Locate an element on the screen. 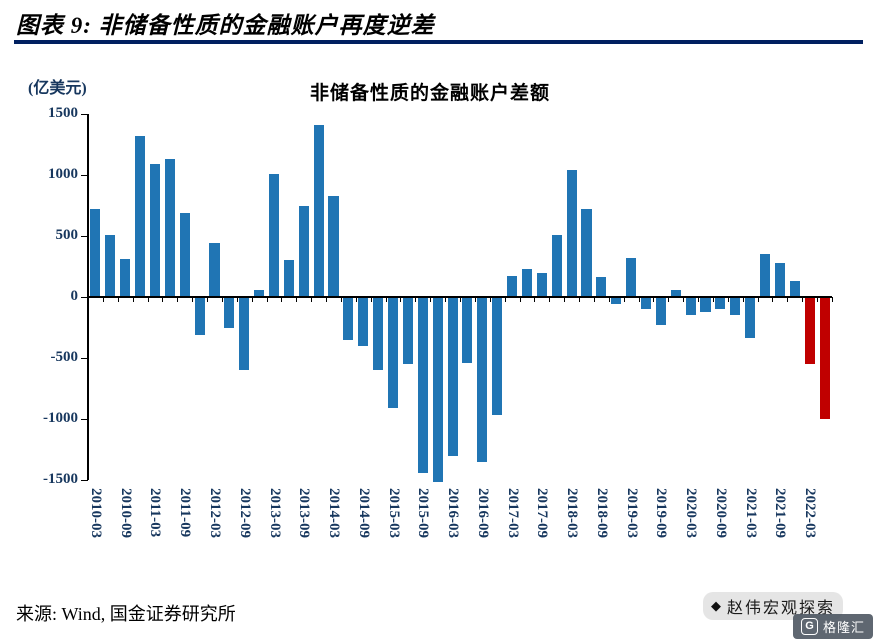 This screenshot has width=877, height=642. watermark: ◆ 赵伟宏观探索 is located at coordinates (772, 606).